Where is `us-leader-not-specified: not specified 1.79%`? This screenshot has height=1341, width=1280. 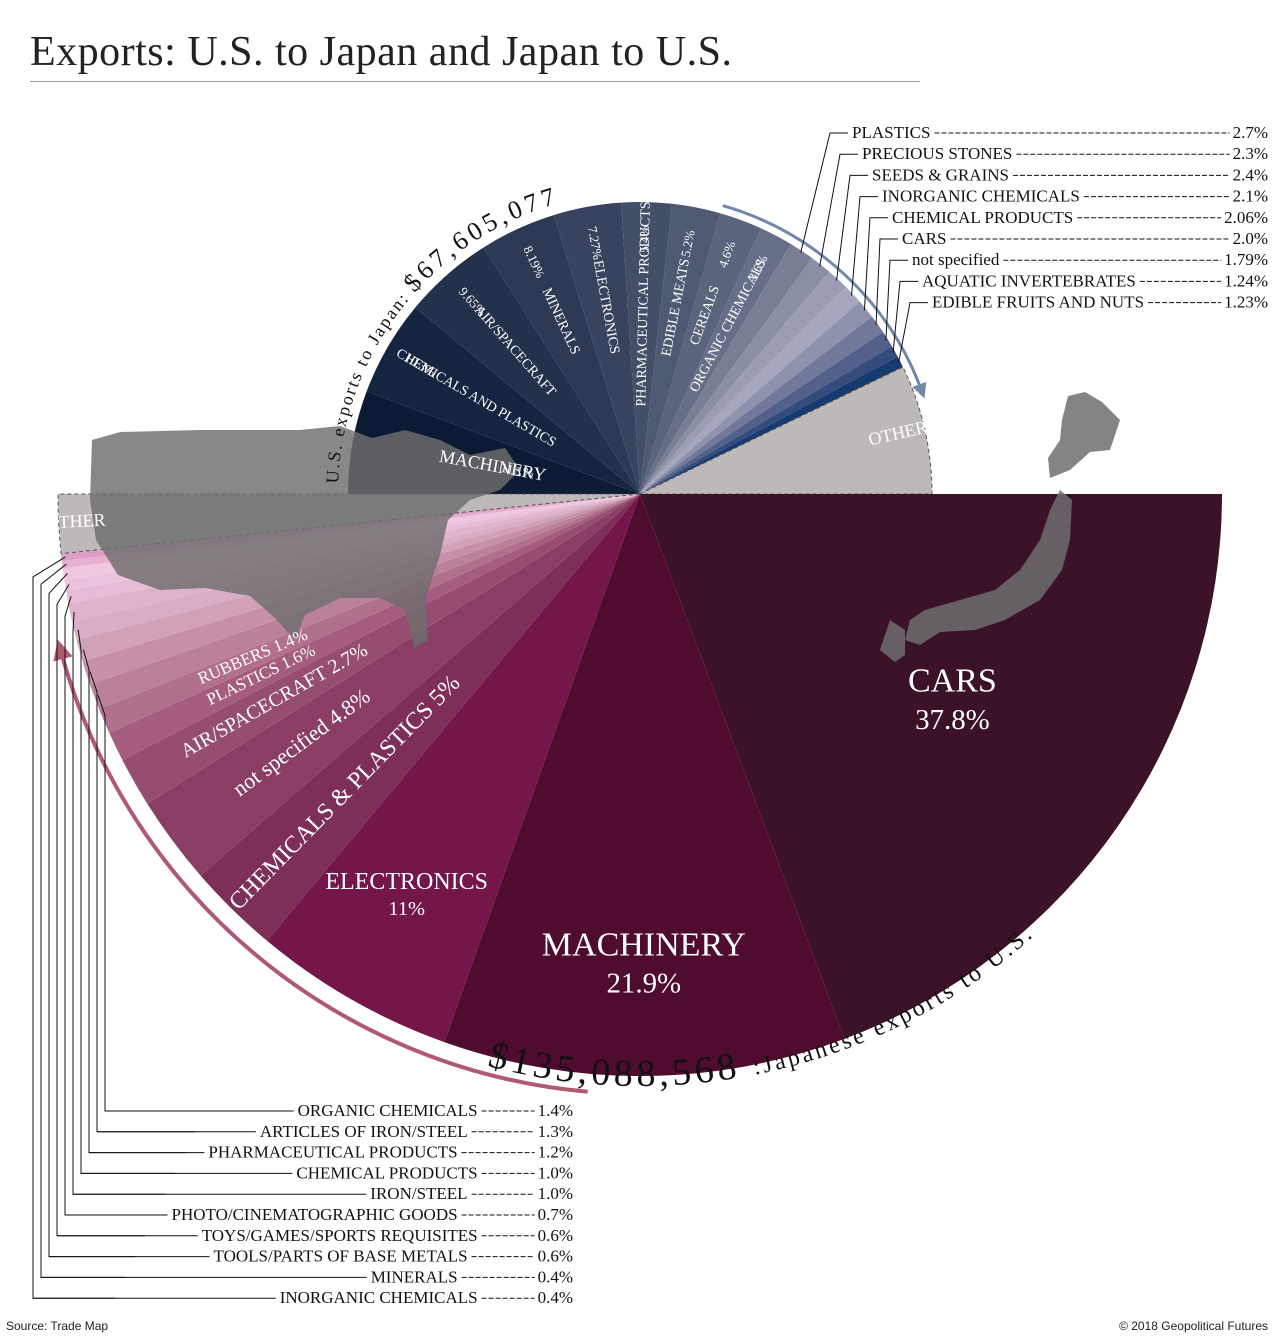
us-leader-not-specified: not specified 1.79% is located at coordinates (1076, 295).